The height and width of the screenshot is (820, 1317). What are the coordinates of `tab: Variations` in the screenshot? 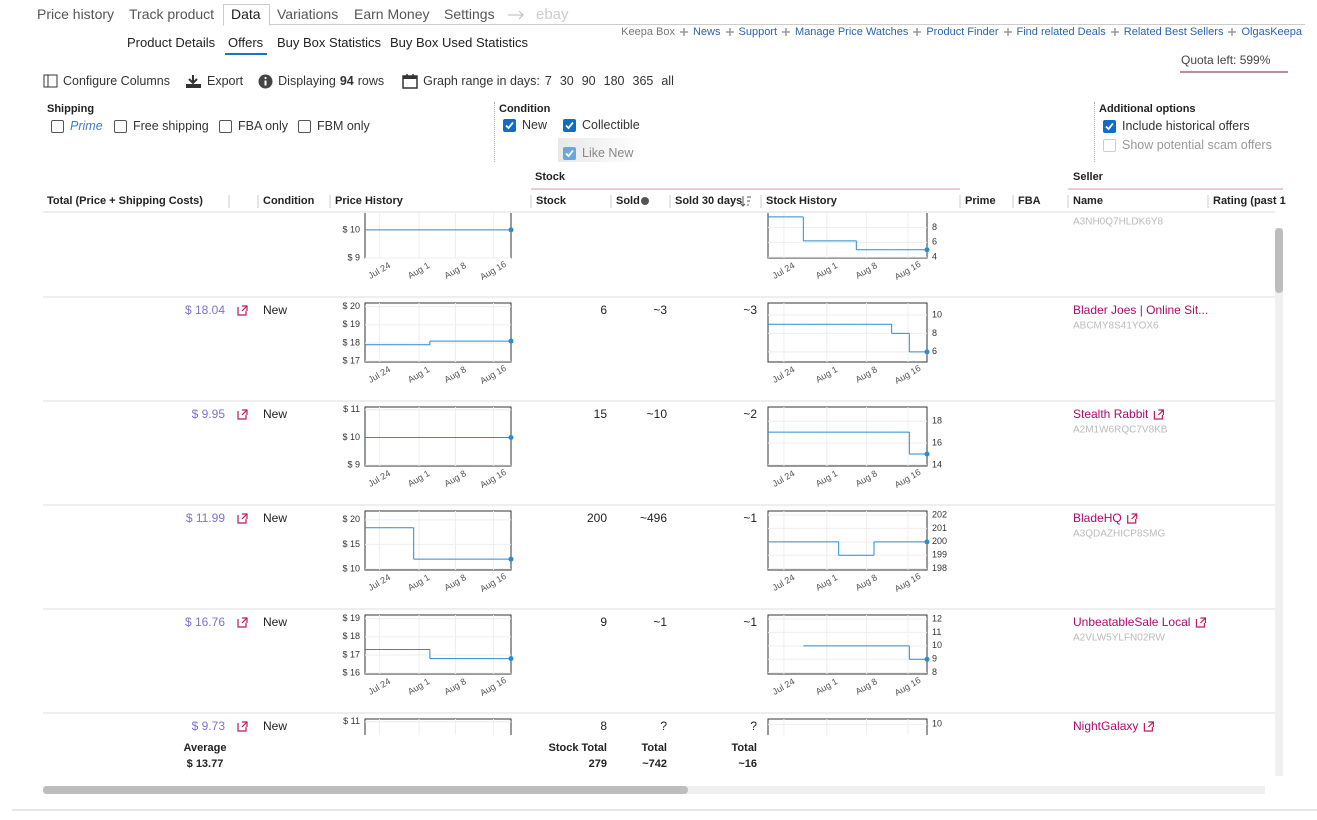 It's located at (308, 14).